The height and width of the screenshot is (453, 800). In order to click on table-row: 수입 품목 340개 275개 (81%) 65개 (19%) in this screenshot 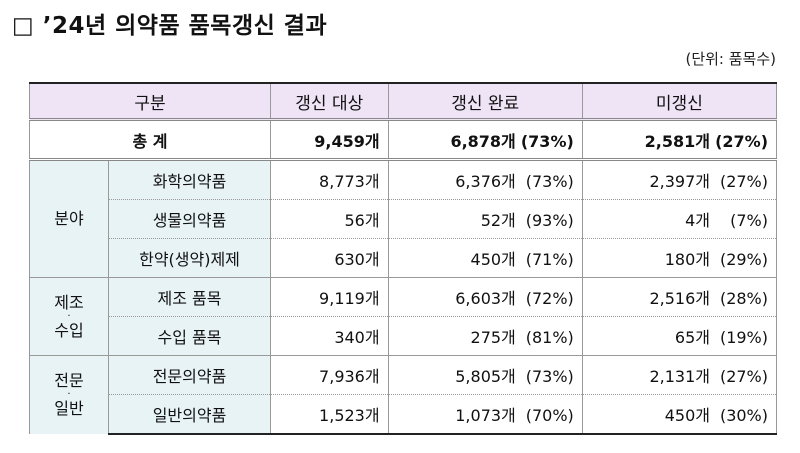, I will do `click(404, 336)`.